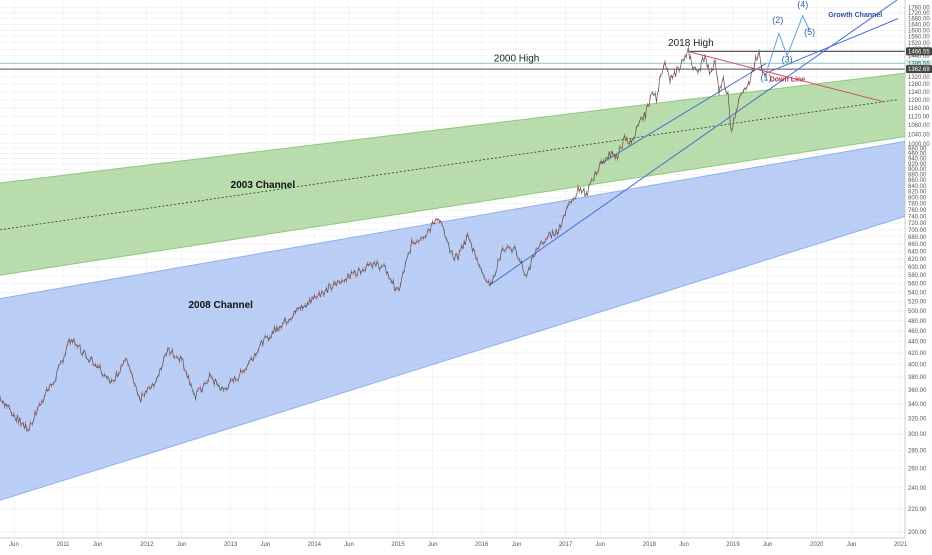  What do you see at coordinates (919, 117) in the screenshot?
I see `y-tick-label: 1120.00` at bounding box center [919, 117].